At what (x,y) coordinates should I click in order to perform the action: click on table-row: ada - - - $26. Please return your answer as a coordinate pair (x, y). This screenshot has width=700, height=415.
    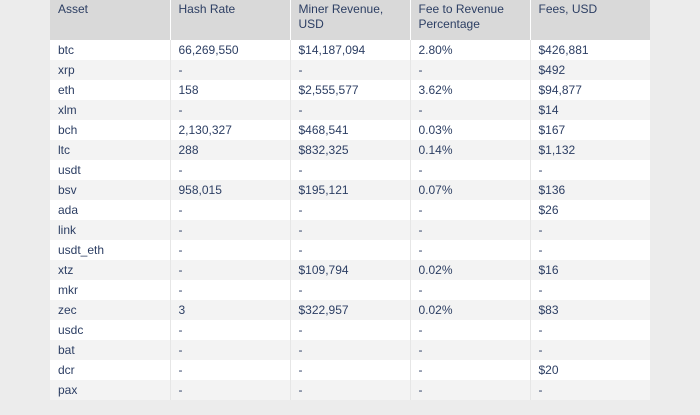
    Looking at the image, I should click on (350, 210).